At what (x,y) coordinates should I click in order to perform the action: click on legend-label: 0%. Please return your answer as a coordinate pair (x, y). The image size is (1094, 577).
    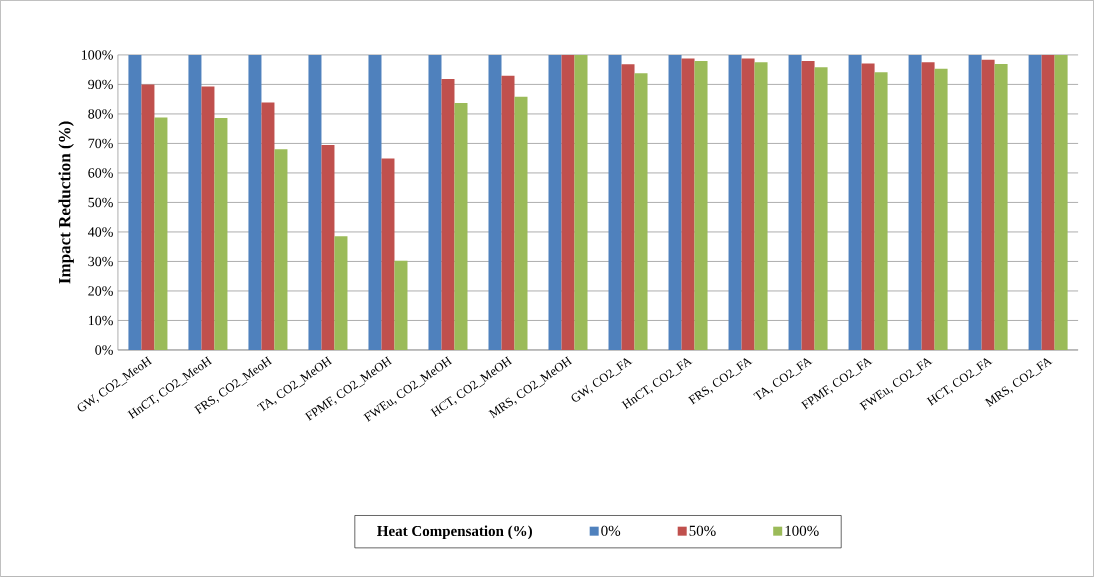
    Looking at the image, I should click on (611, 530).